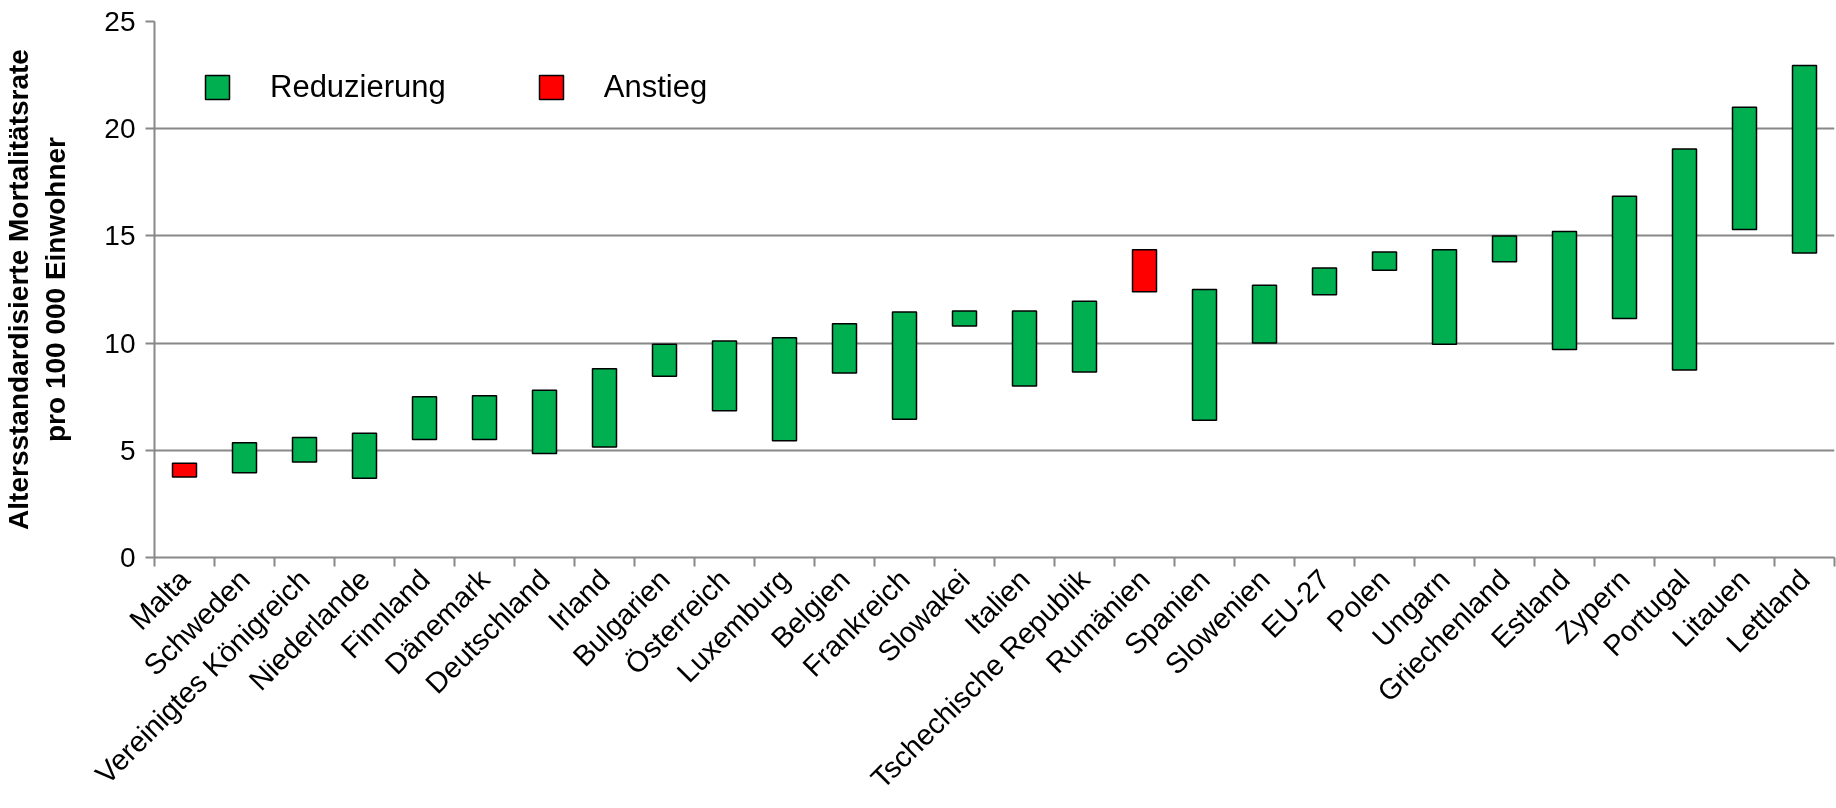 The height and width of the screenshot is (808, 1836). Describe the element at coordinates (358, 87) in the screenshot. I see `legend-label: Reduzierung` at that location.